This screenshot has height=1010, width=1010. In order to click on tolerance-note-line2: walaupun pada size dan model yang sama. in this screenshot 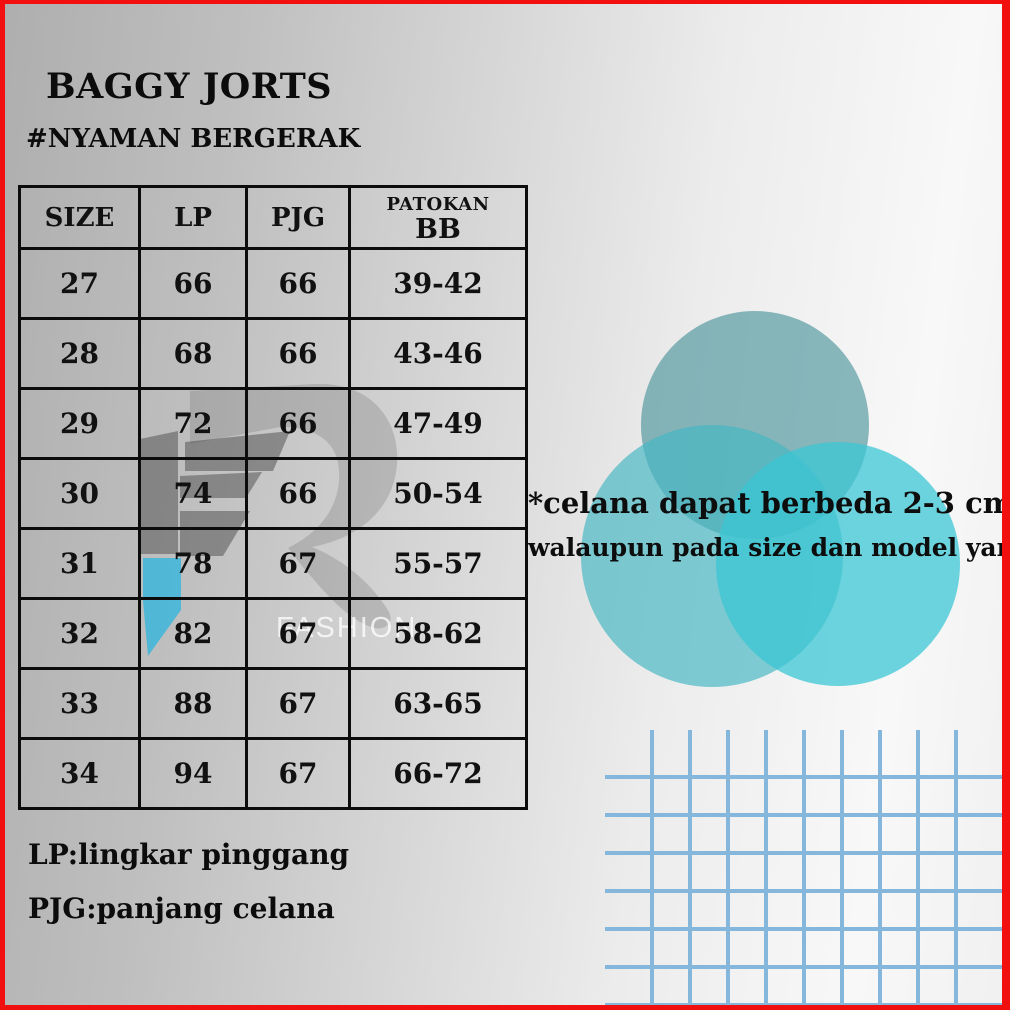, I will do `click(769, 547)`.